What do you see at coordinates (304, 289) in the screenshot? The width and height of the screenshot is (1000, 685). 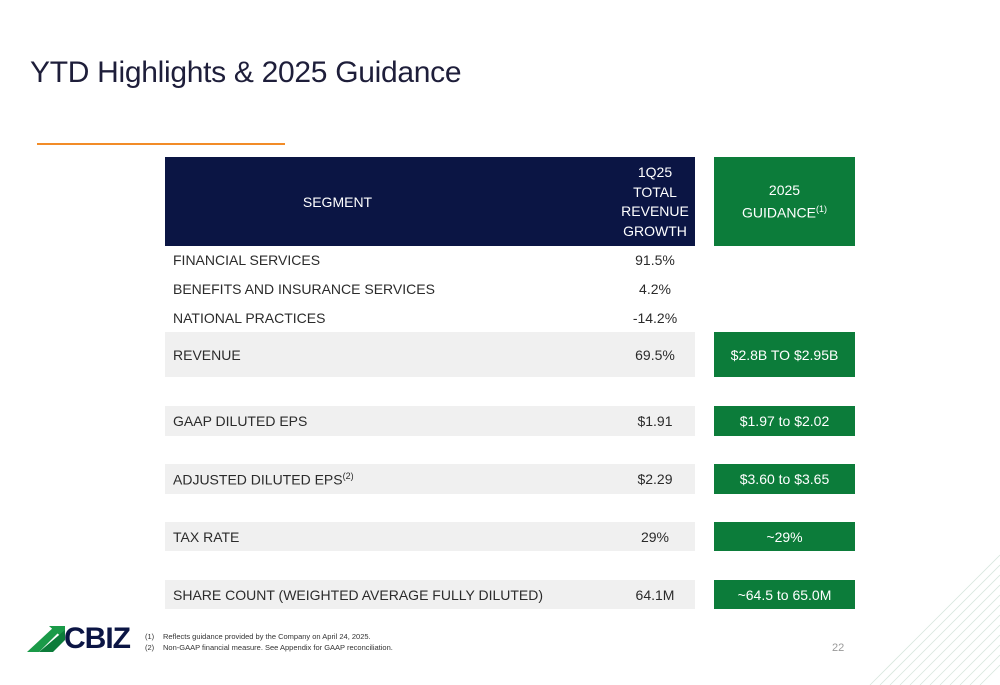 I see `table-row-label: BENEFITS AND INSURANCE SERVICES` at bounding box center [304, 289].